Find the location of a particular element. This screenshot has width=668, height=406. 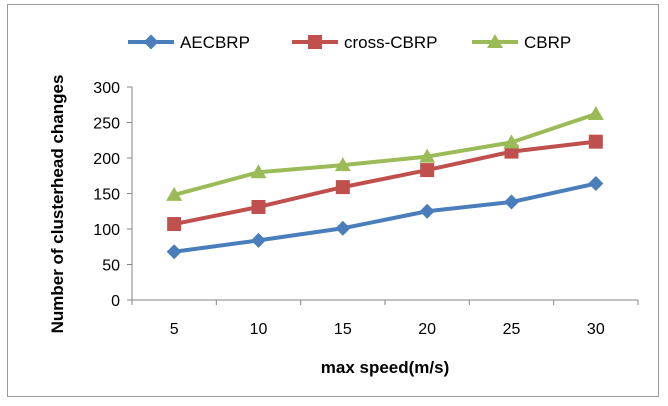

legend-item-cross-cbrp: cross-CBRP is located at coordinates (365, 42).